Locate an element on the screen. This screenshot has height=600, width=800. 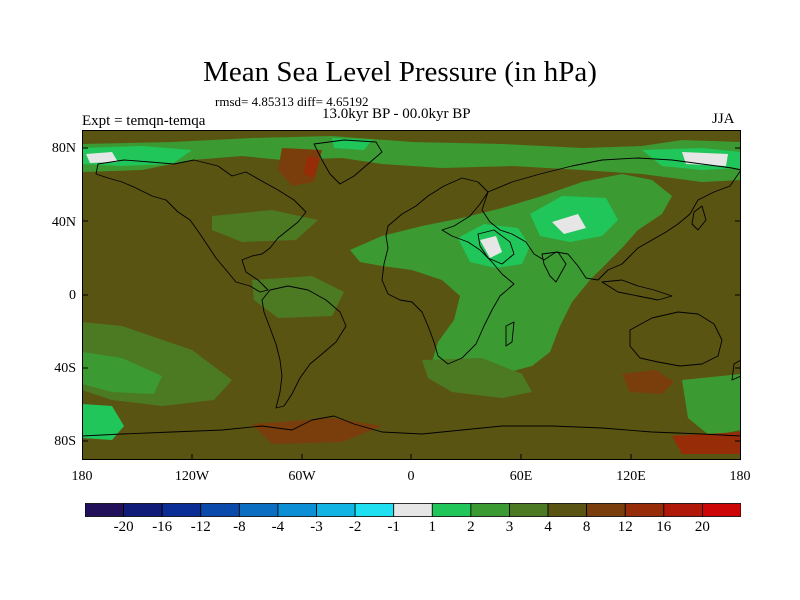
colorbar-label: -20 is located at coordinates (123, 527).